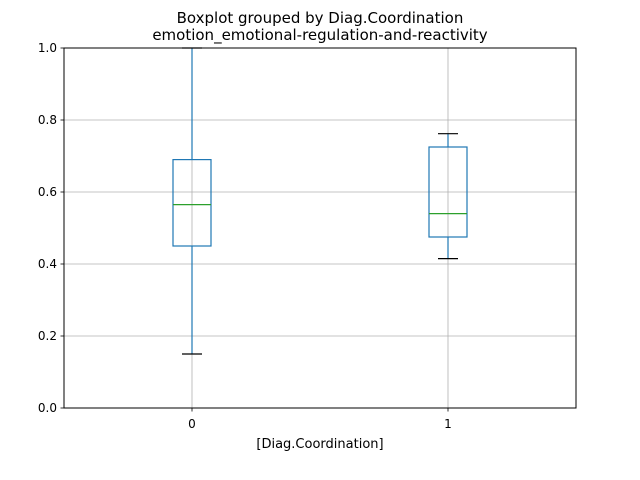  What do you see at coordinates (47, 192) in the screenshot?
I see `y-tick-label: 0.6` at bounding box center [47, 192].